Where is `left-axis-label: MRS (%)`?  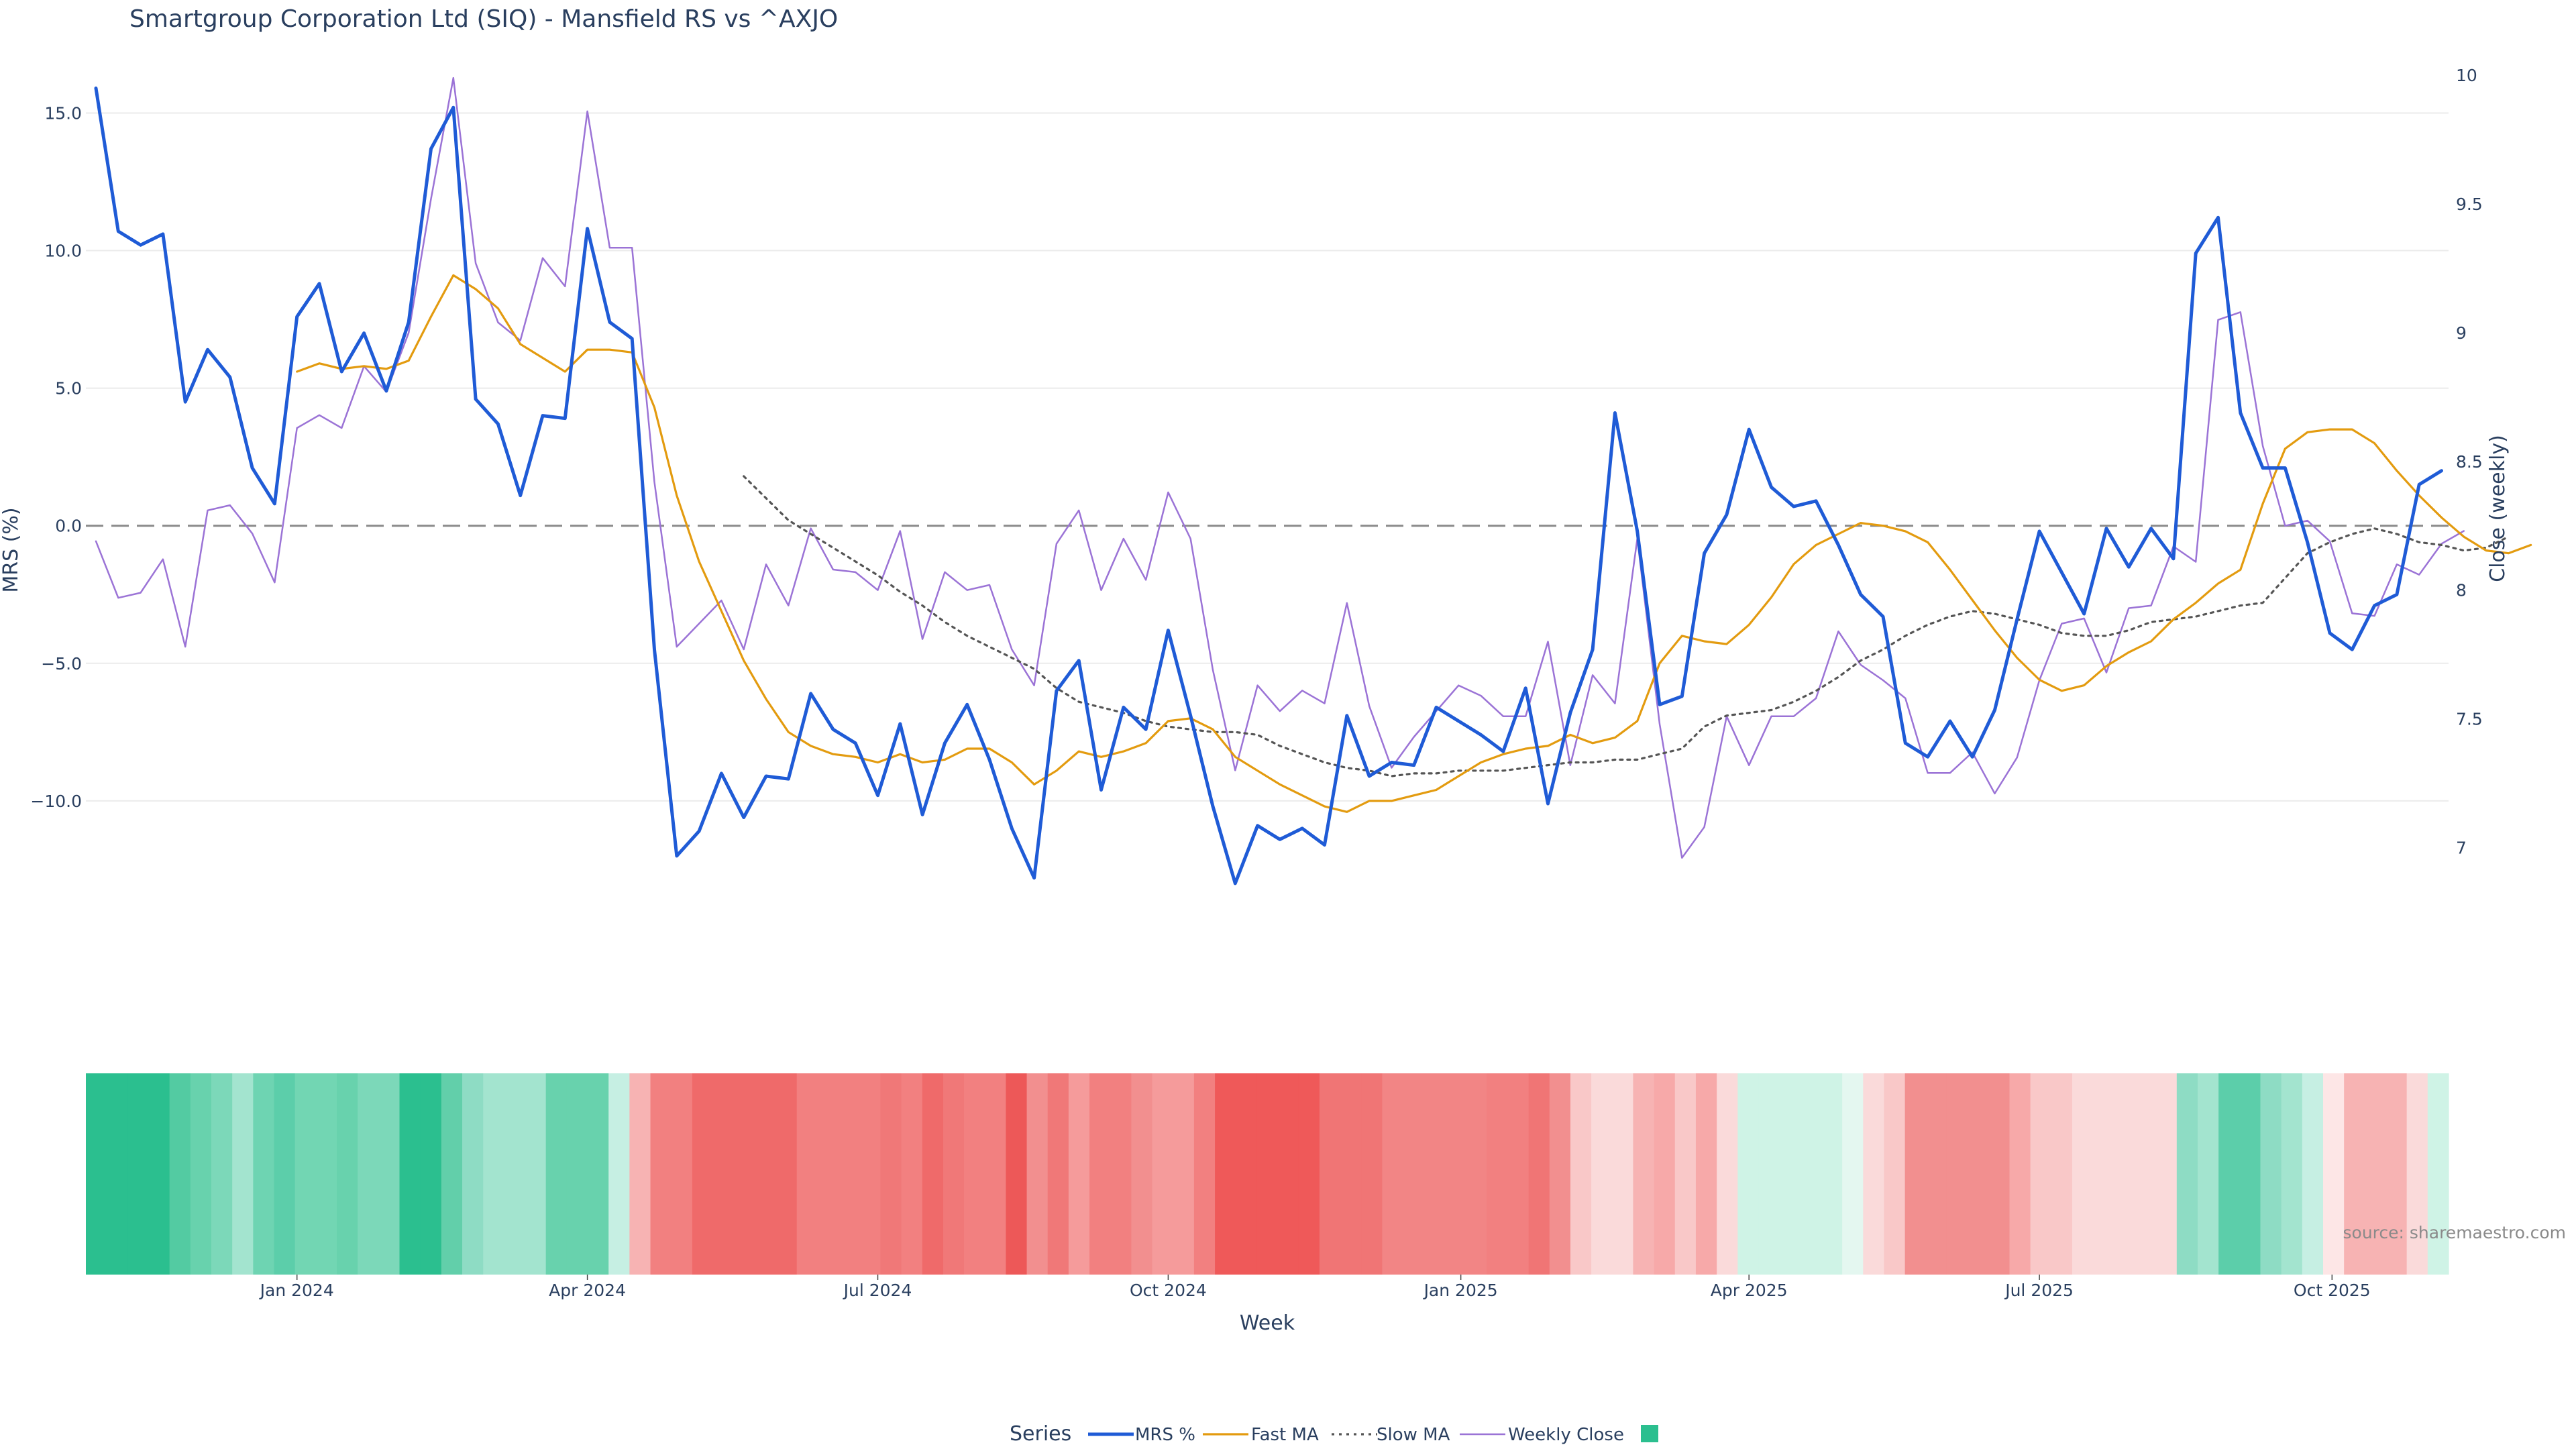
left-axis-label: MRS (%) is located at coordinates (11, 549).